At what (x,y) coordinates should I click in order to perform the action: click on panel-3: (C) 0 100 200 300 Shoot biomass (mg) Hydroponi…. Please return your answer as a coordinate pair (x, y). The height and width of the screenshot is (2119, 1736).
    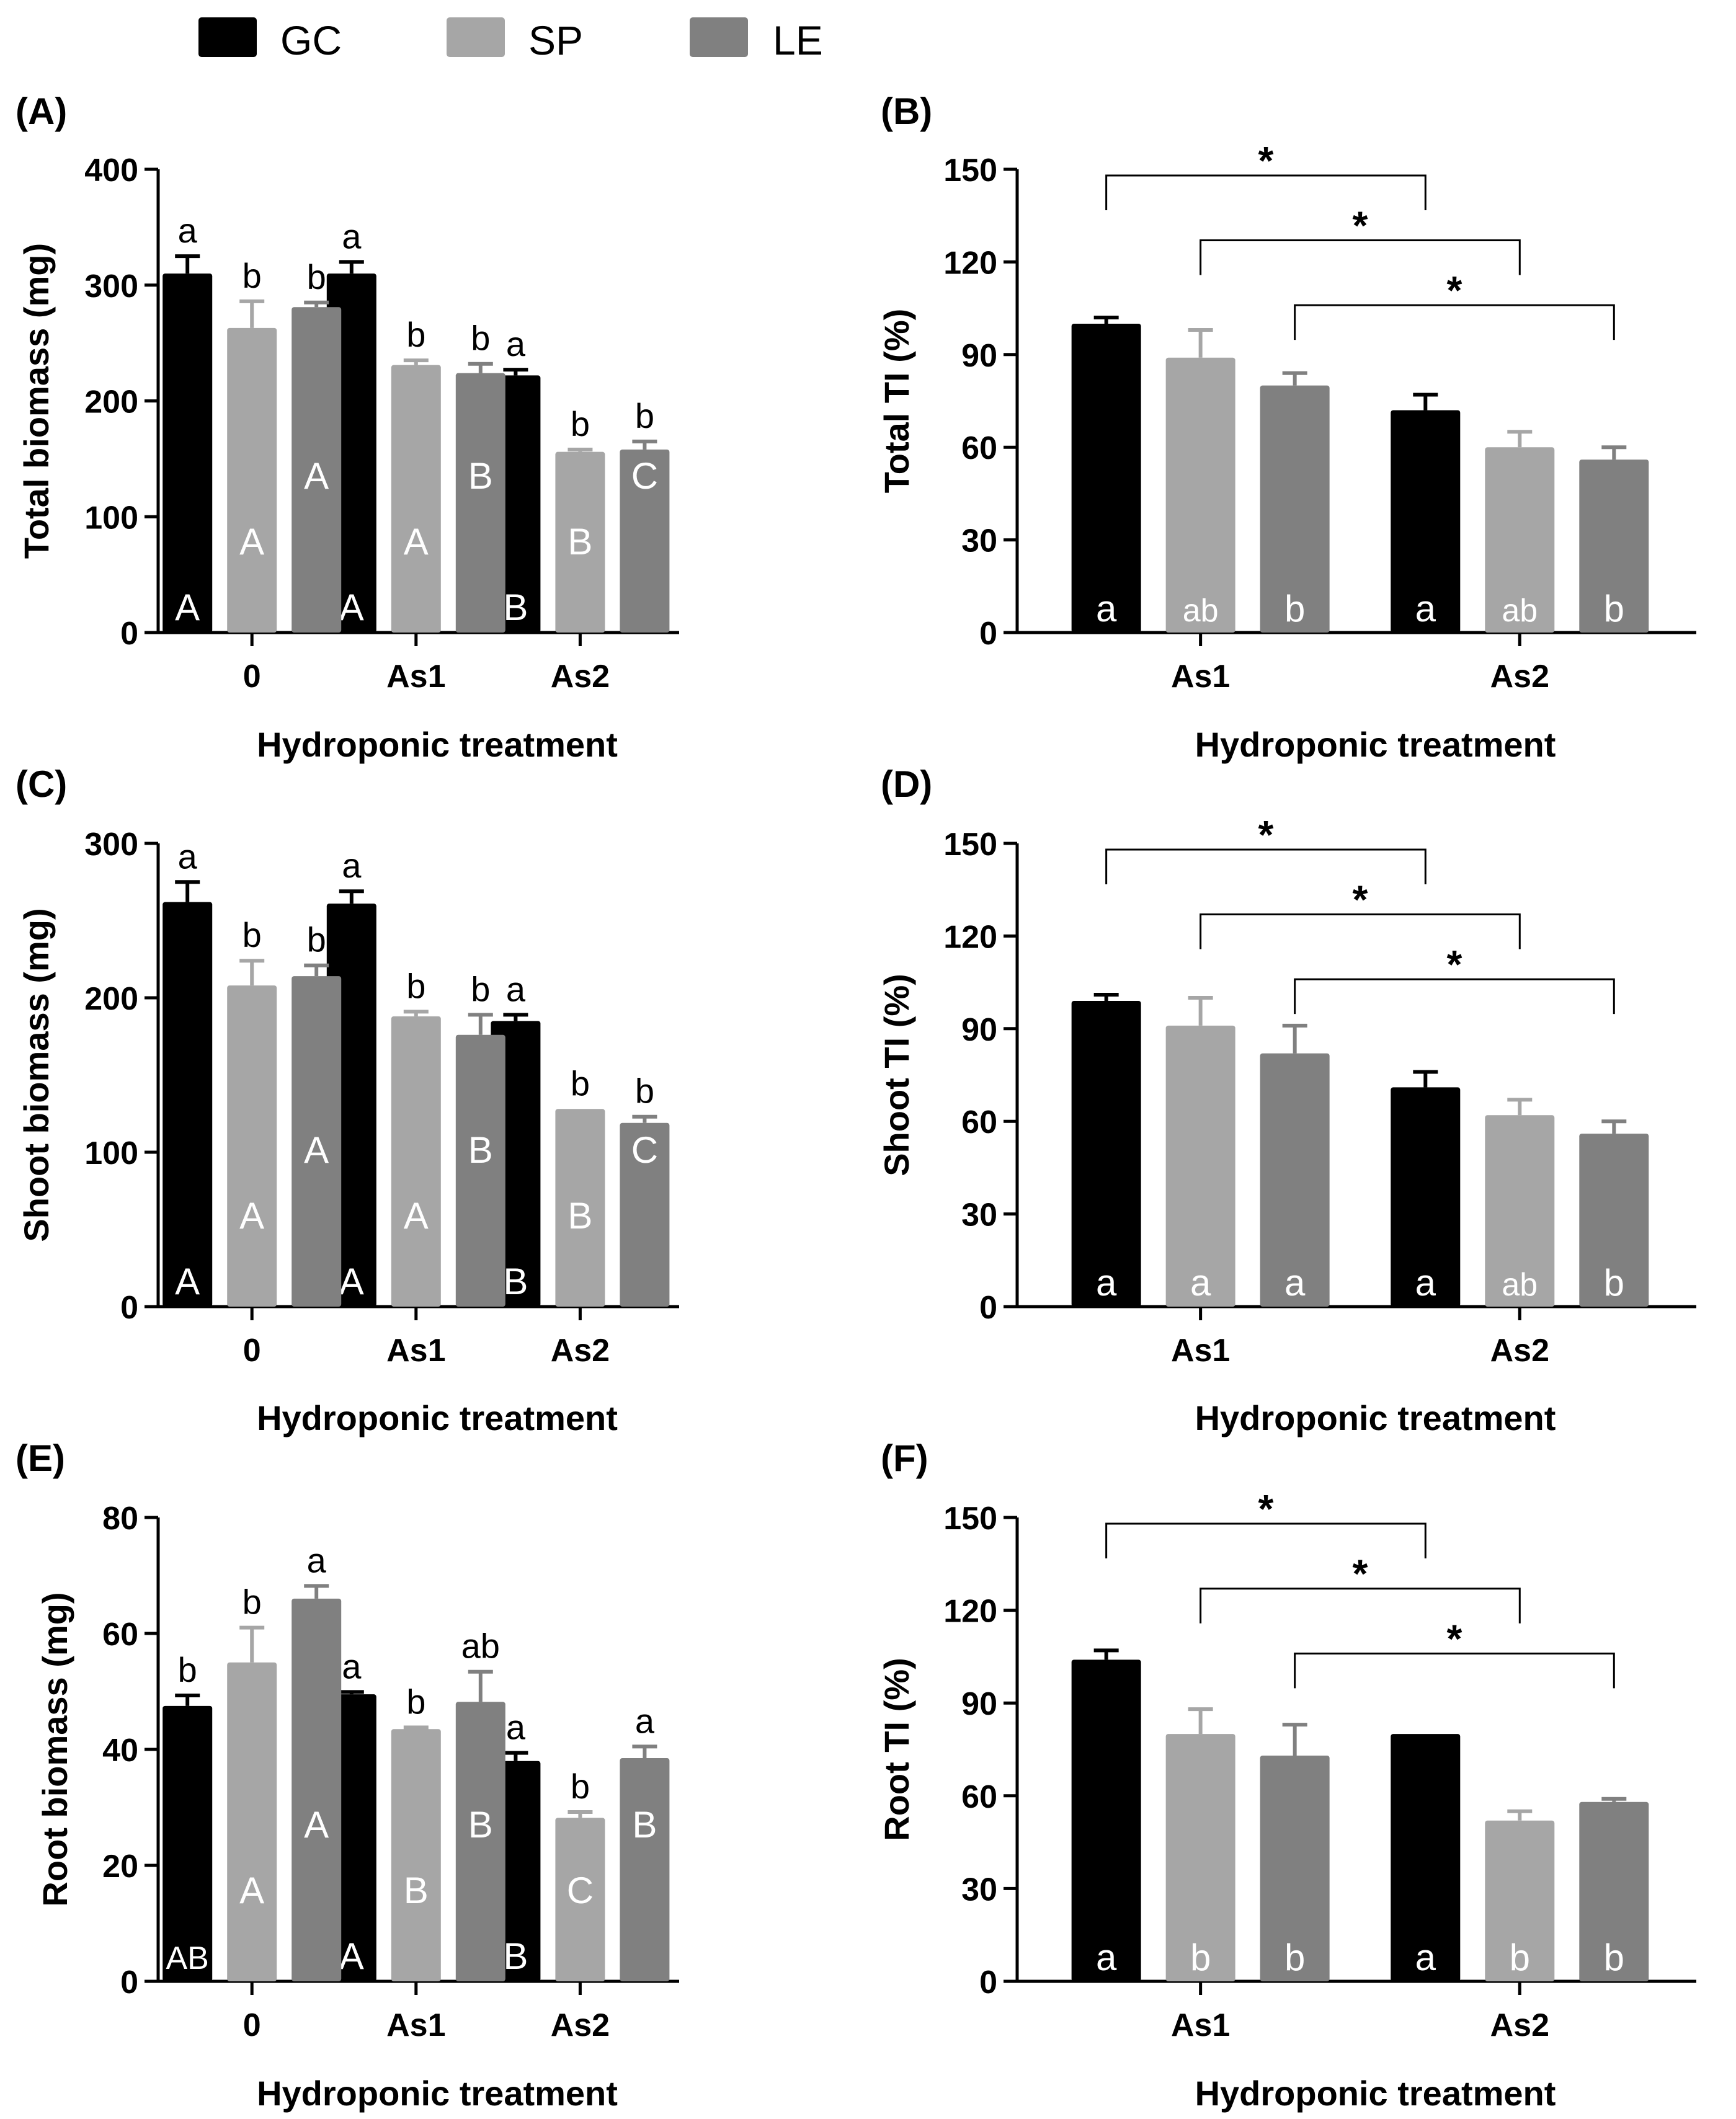
    Looking at the image, I should click on (347, 1100).